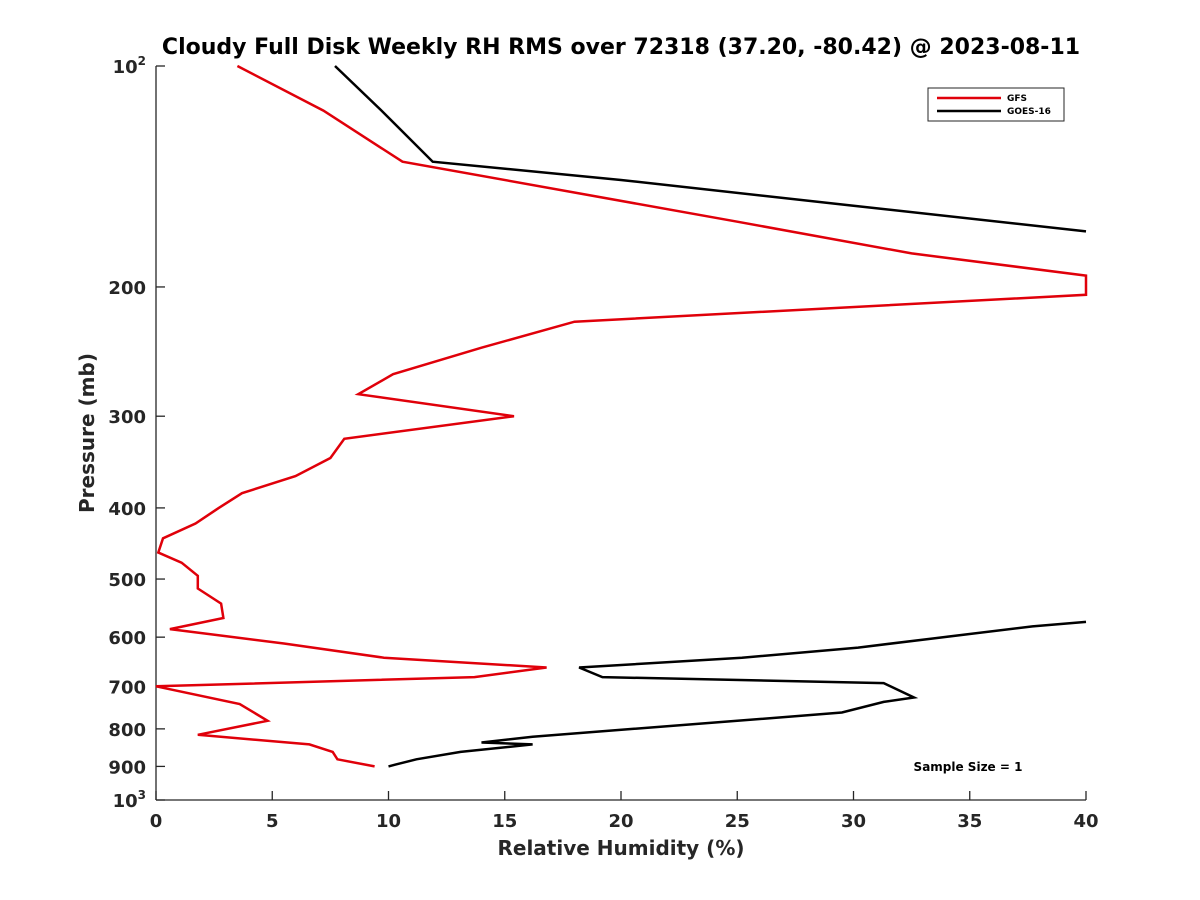  I want to click on x-tick-label: 15, so click(504, 821).